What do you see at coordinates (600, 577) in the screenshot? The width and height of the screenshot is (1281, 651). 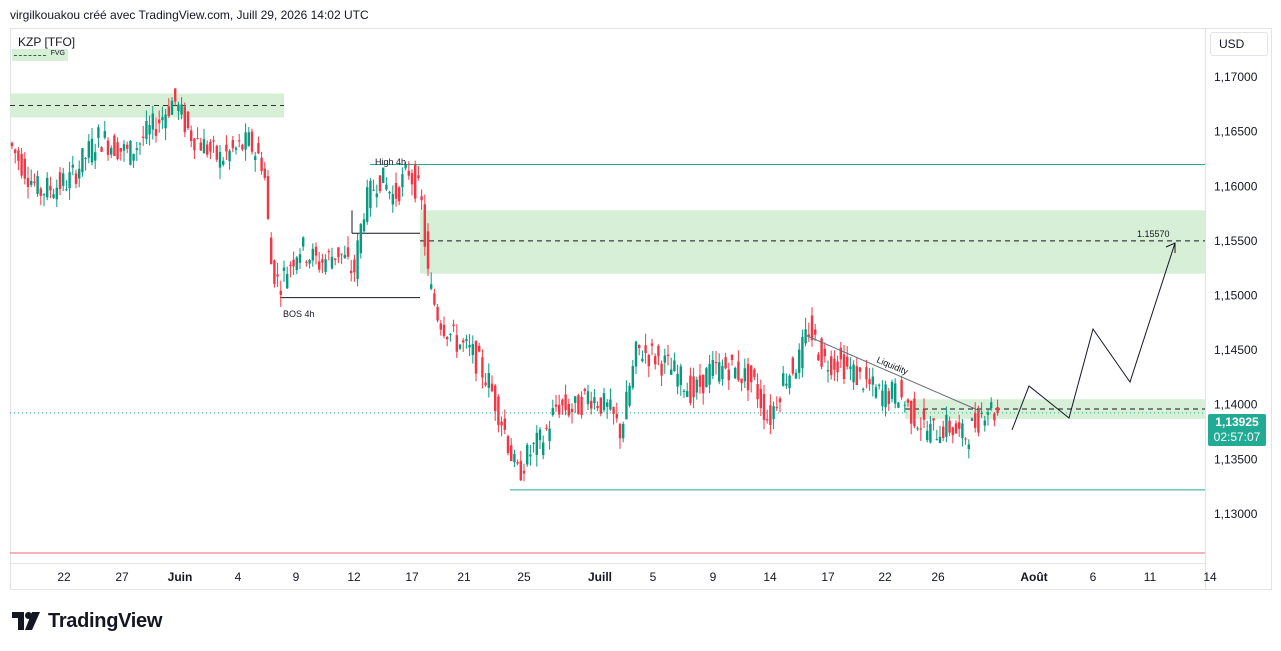 I see `x-tick-label: Juill` at bounding box center [600, 577].